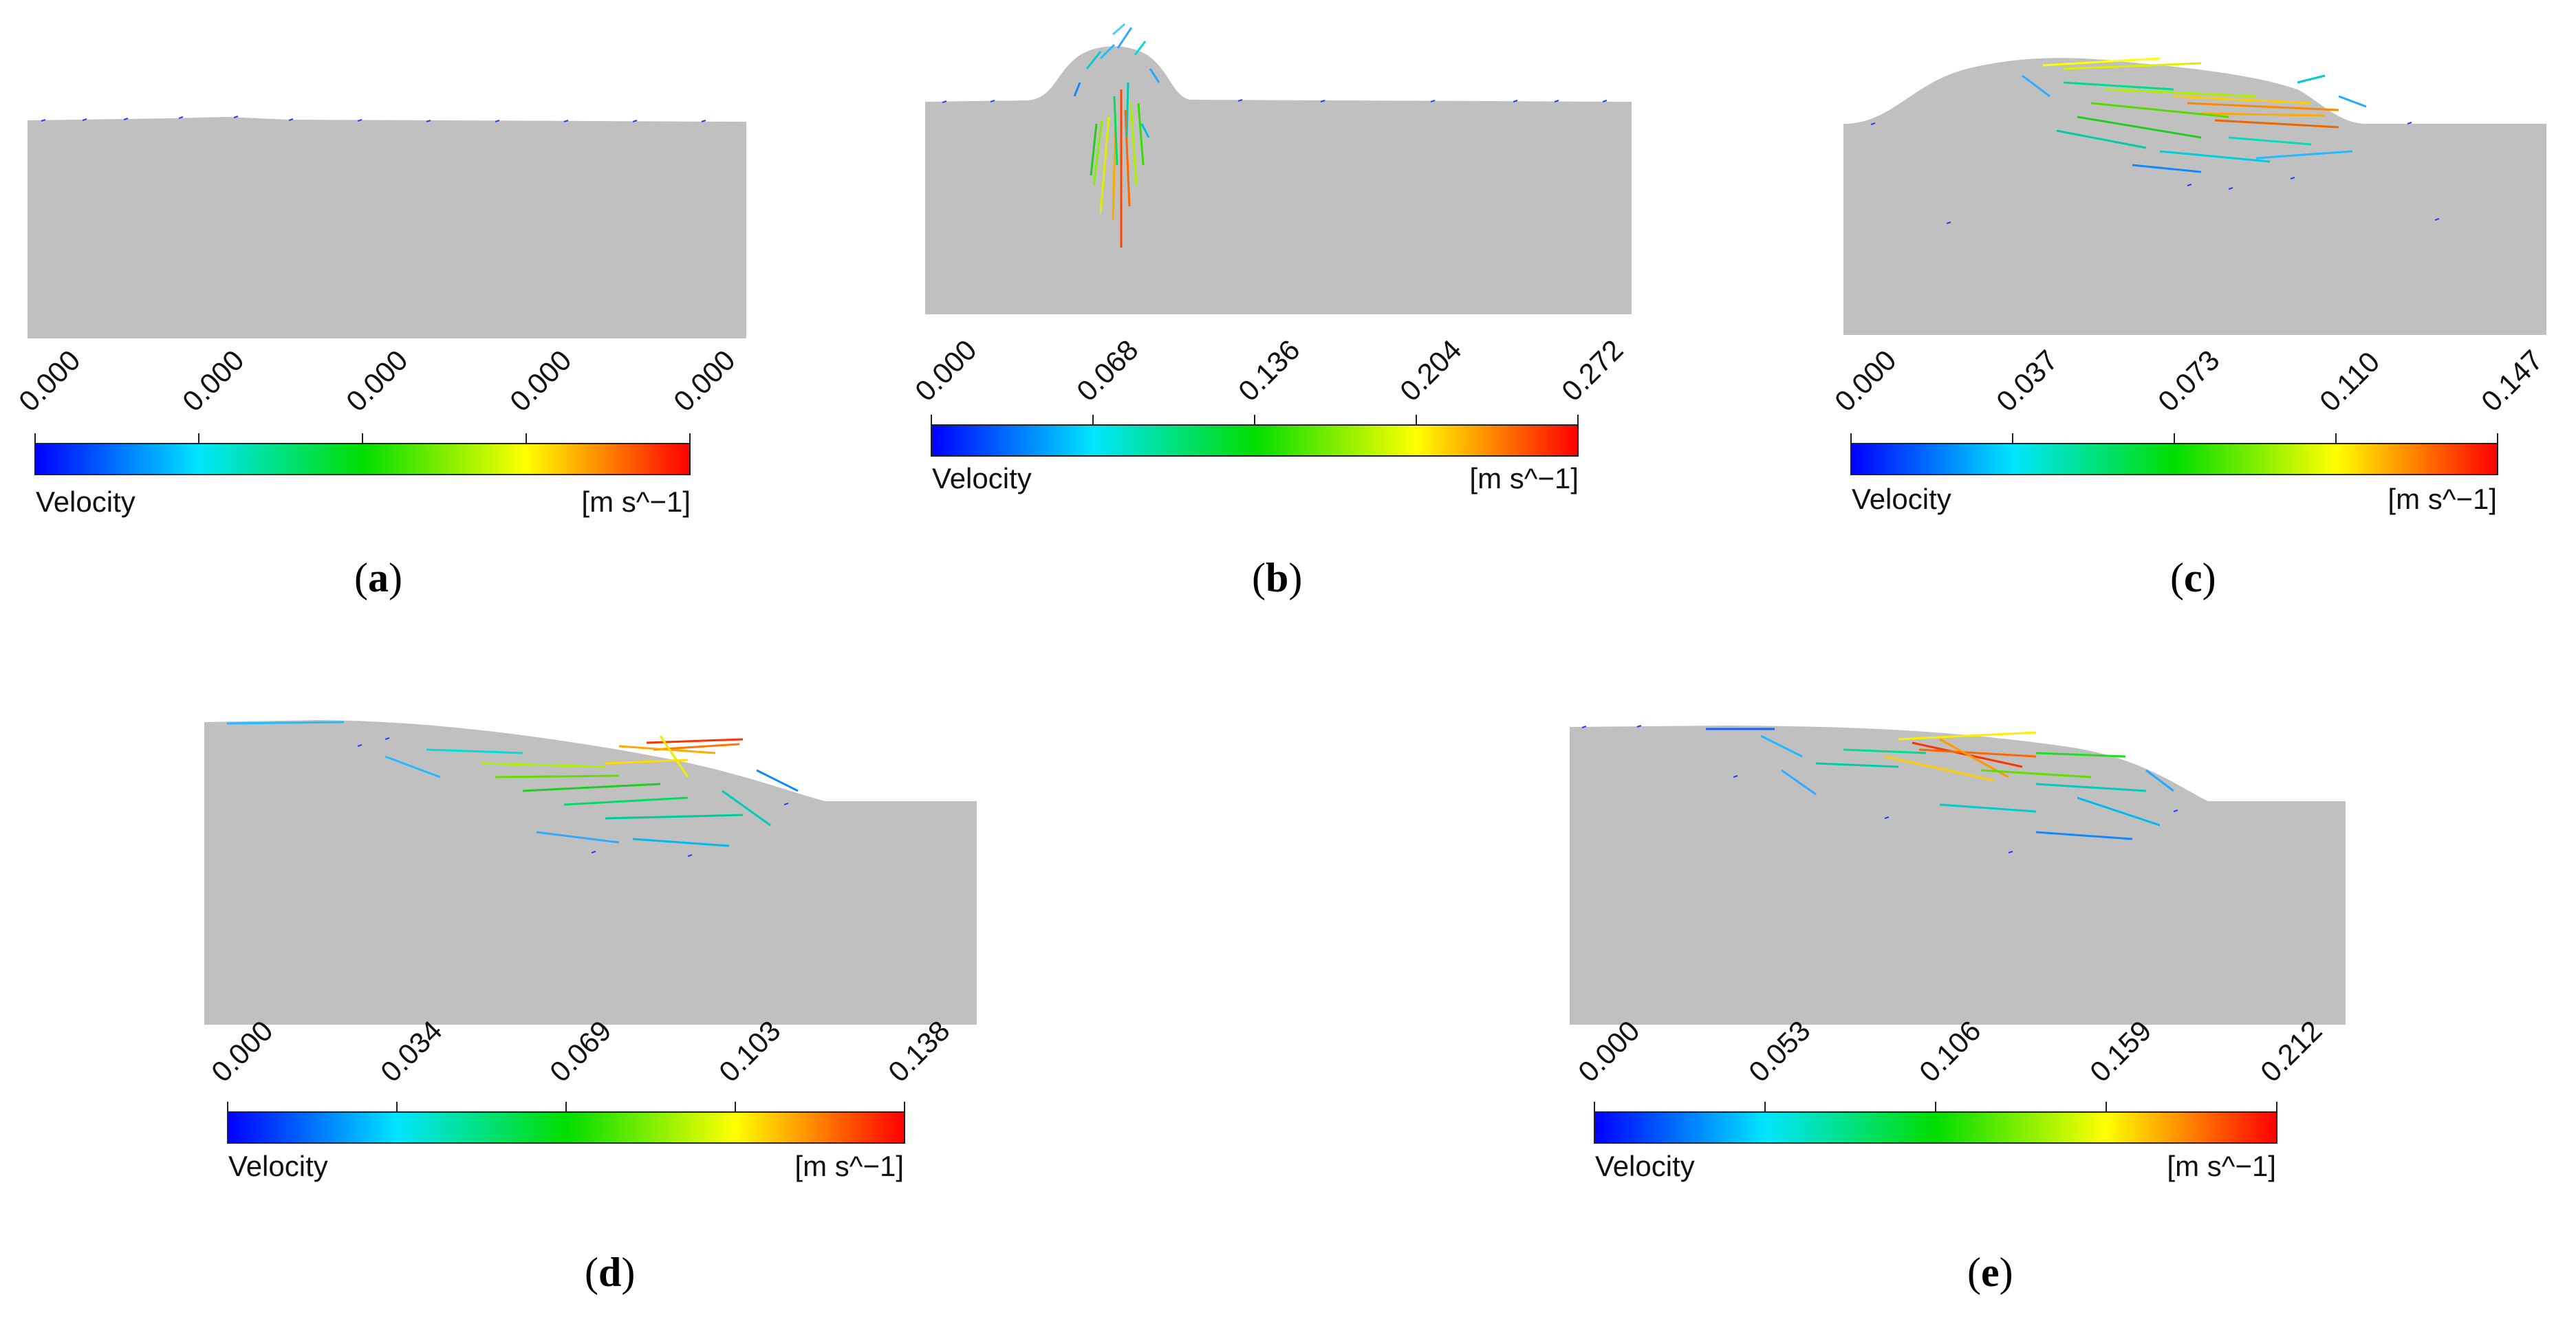  I want to click on flow-field-e, so click(1958, 875).